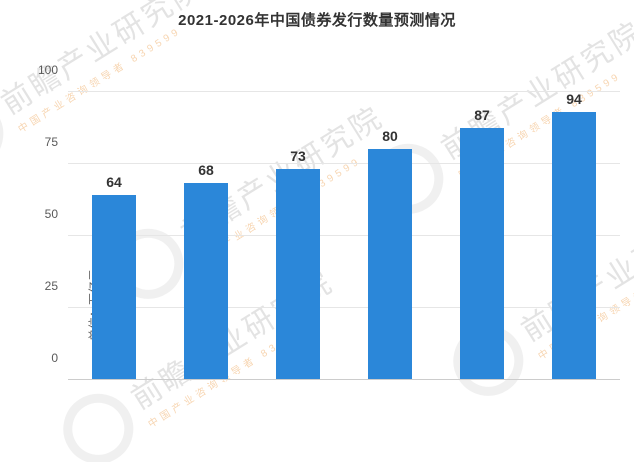 Image resolution: width=634 pixels, height=462 pixels. Describe the element at coordinates (51, 142) in the screenshot. I see `y-tick-label-75: 75` at that location.